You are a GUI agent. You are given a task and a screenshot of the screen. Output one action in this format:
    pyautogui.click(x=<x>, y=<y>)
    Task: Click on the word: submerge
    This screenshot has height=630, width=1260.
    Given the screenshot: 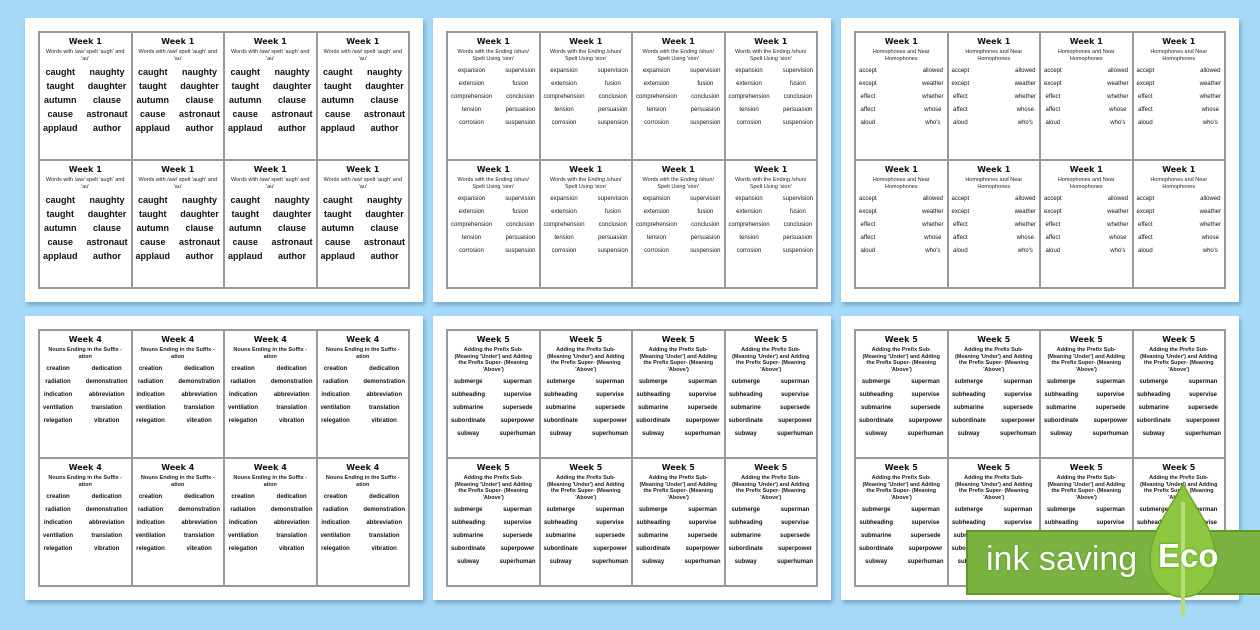 What is the action you would take?
    pyautogui.click(x=1061, y=510)
    